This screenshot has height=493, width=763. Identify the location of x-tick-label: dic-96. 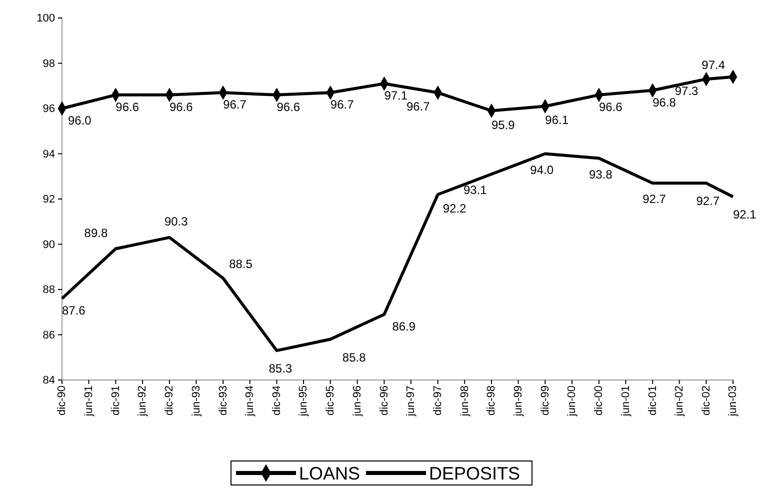
(384, 401).